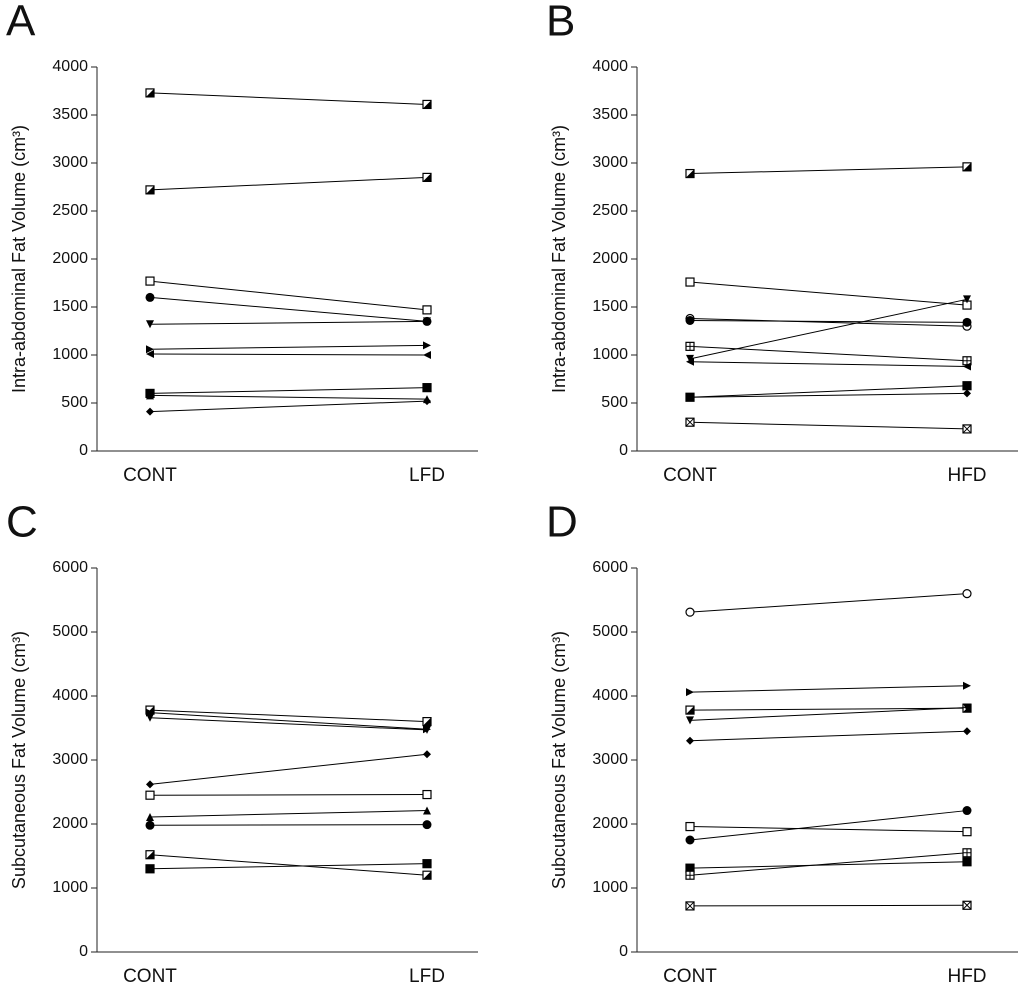 This screenshot has width=1024, height=991. Describe the element at coordinates (562, 524) in the screenshot. I see `panel-label: D` at that location.